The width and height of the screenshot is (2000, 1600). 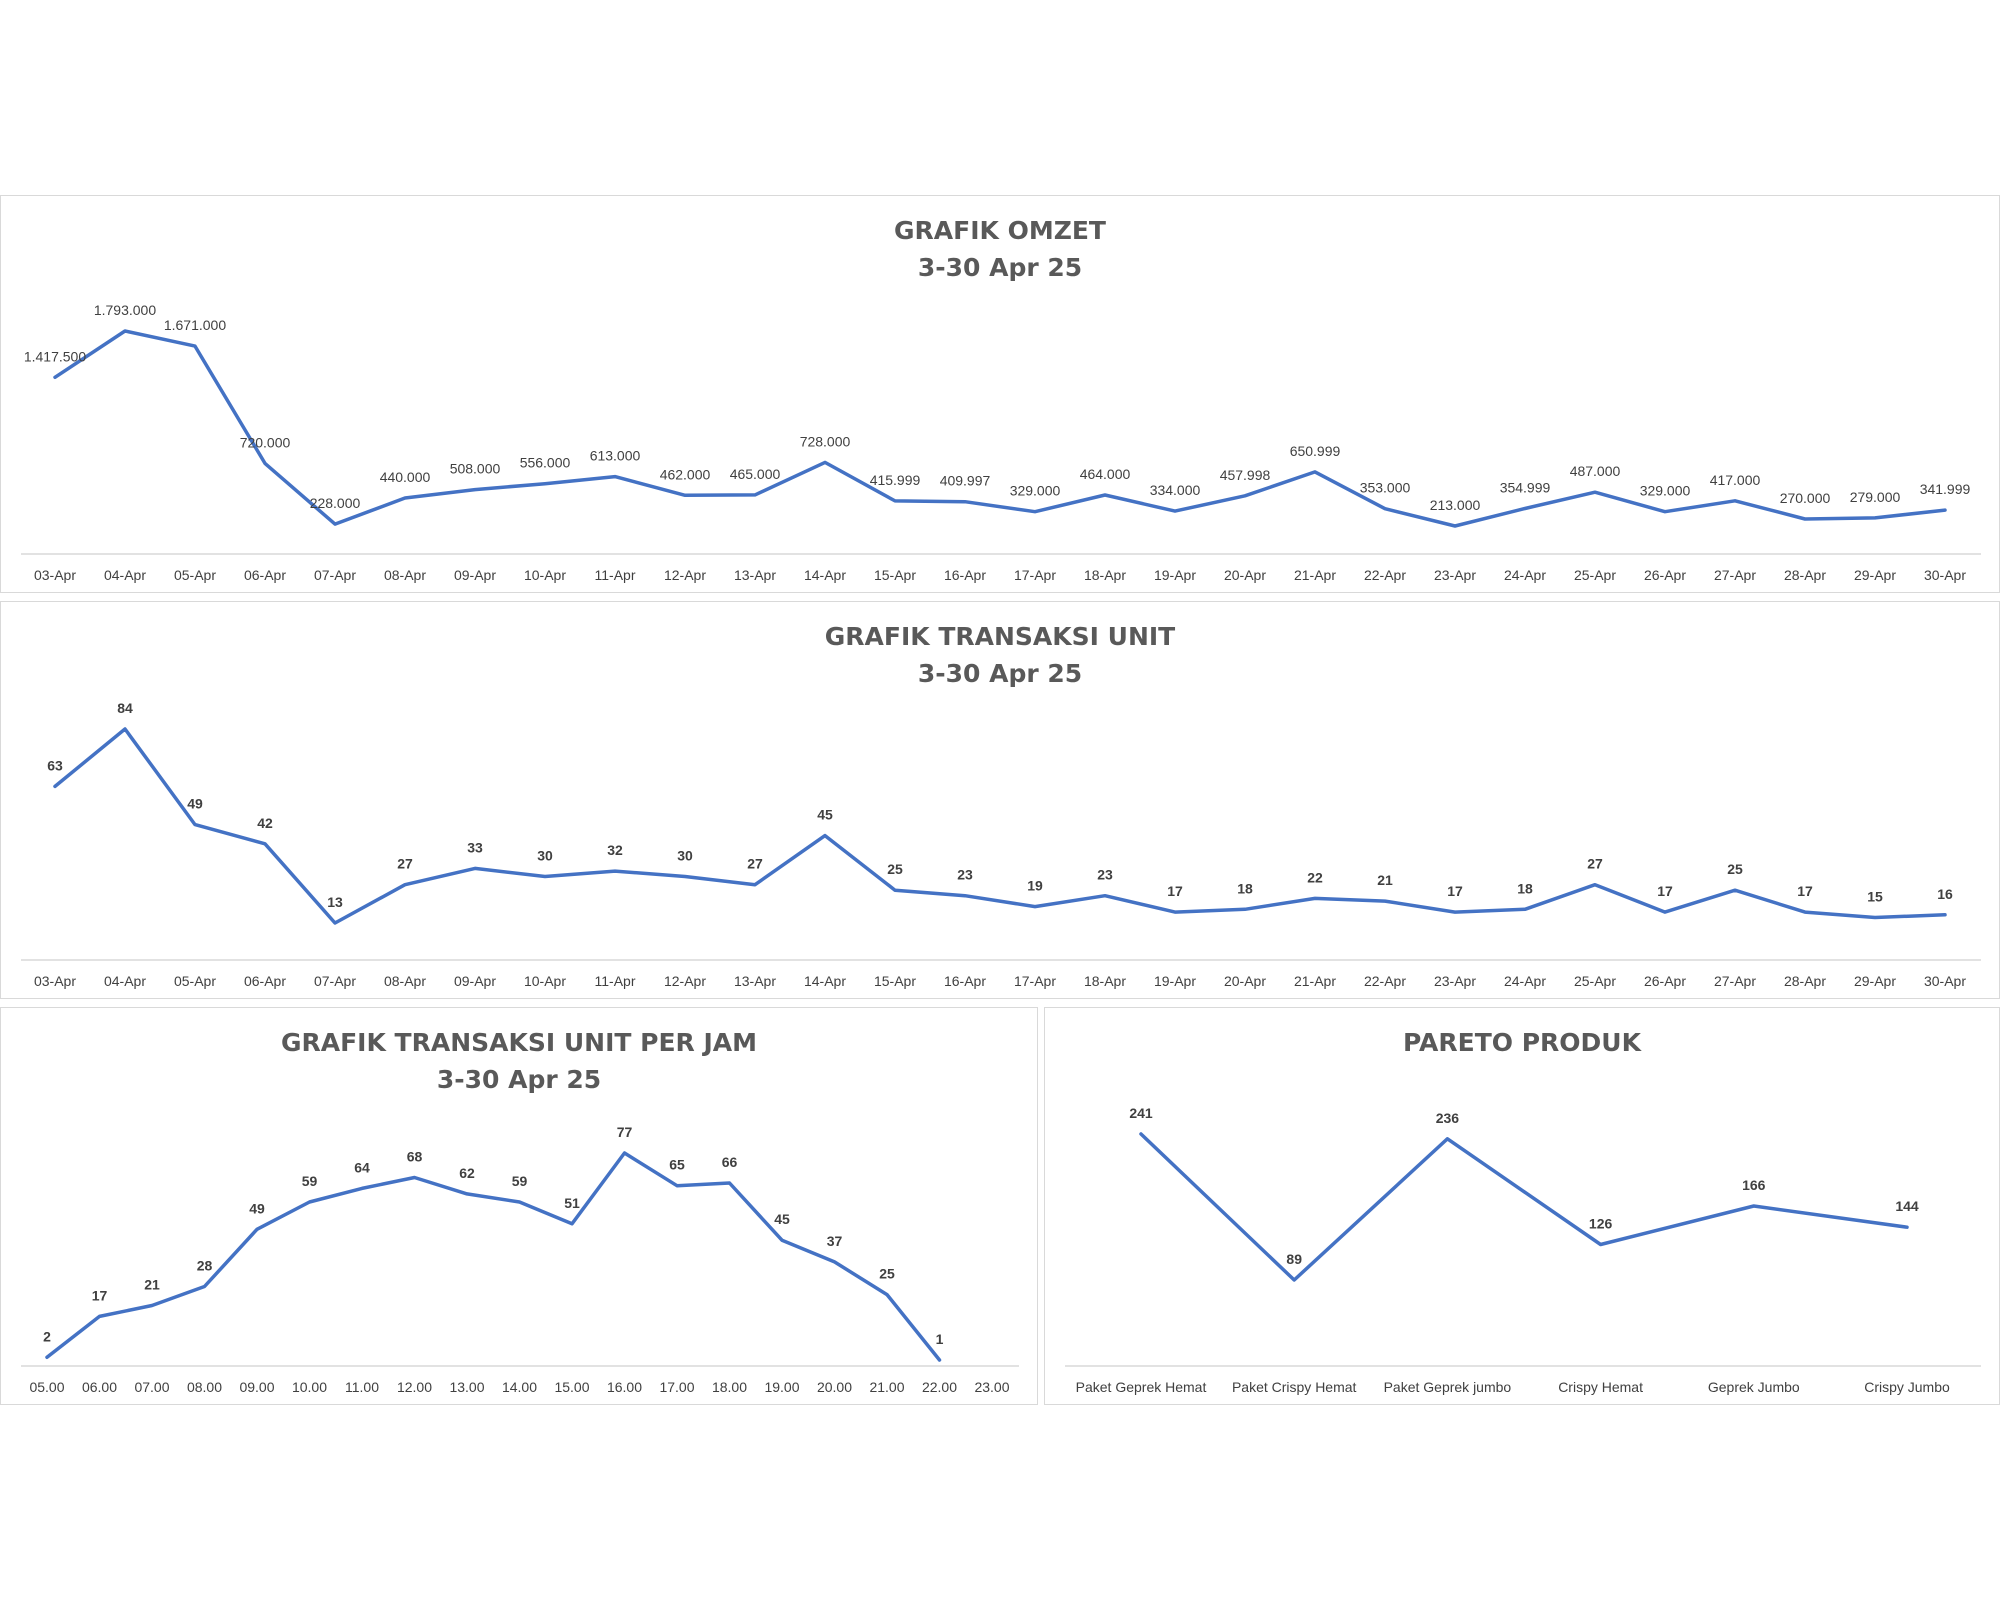 I want to click on jam-data-label: 77, so click(x=625, y=1132).